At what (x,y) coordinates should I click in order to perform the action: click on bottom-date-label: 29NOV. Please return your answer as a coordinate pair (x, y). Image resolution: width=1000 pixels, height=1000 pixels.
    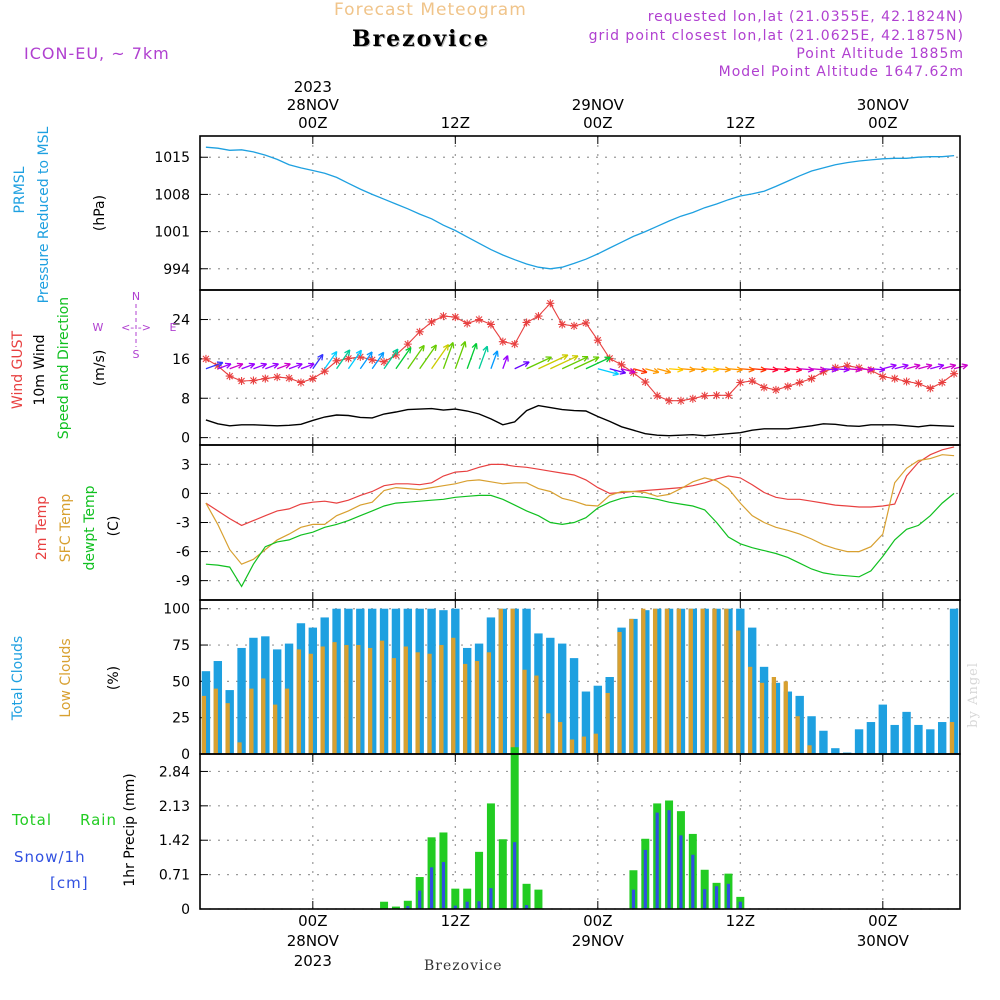
    Looking at the image, I should click on (598, 941).